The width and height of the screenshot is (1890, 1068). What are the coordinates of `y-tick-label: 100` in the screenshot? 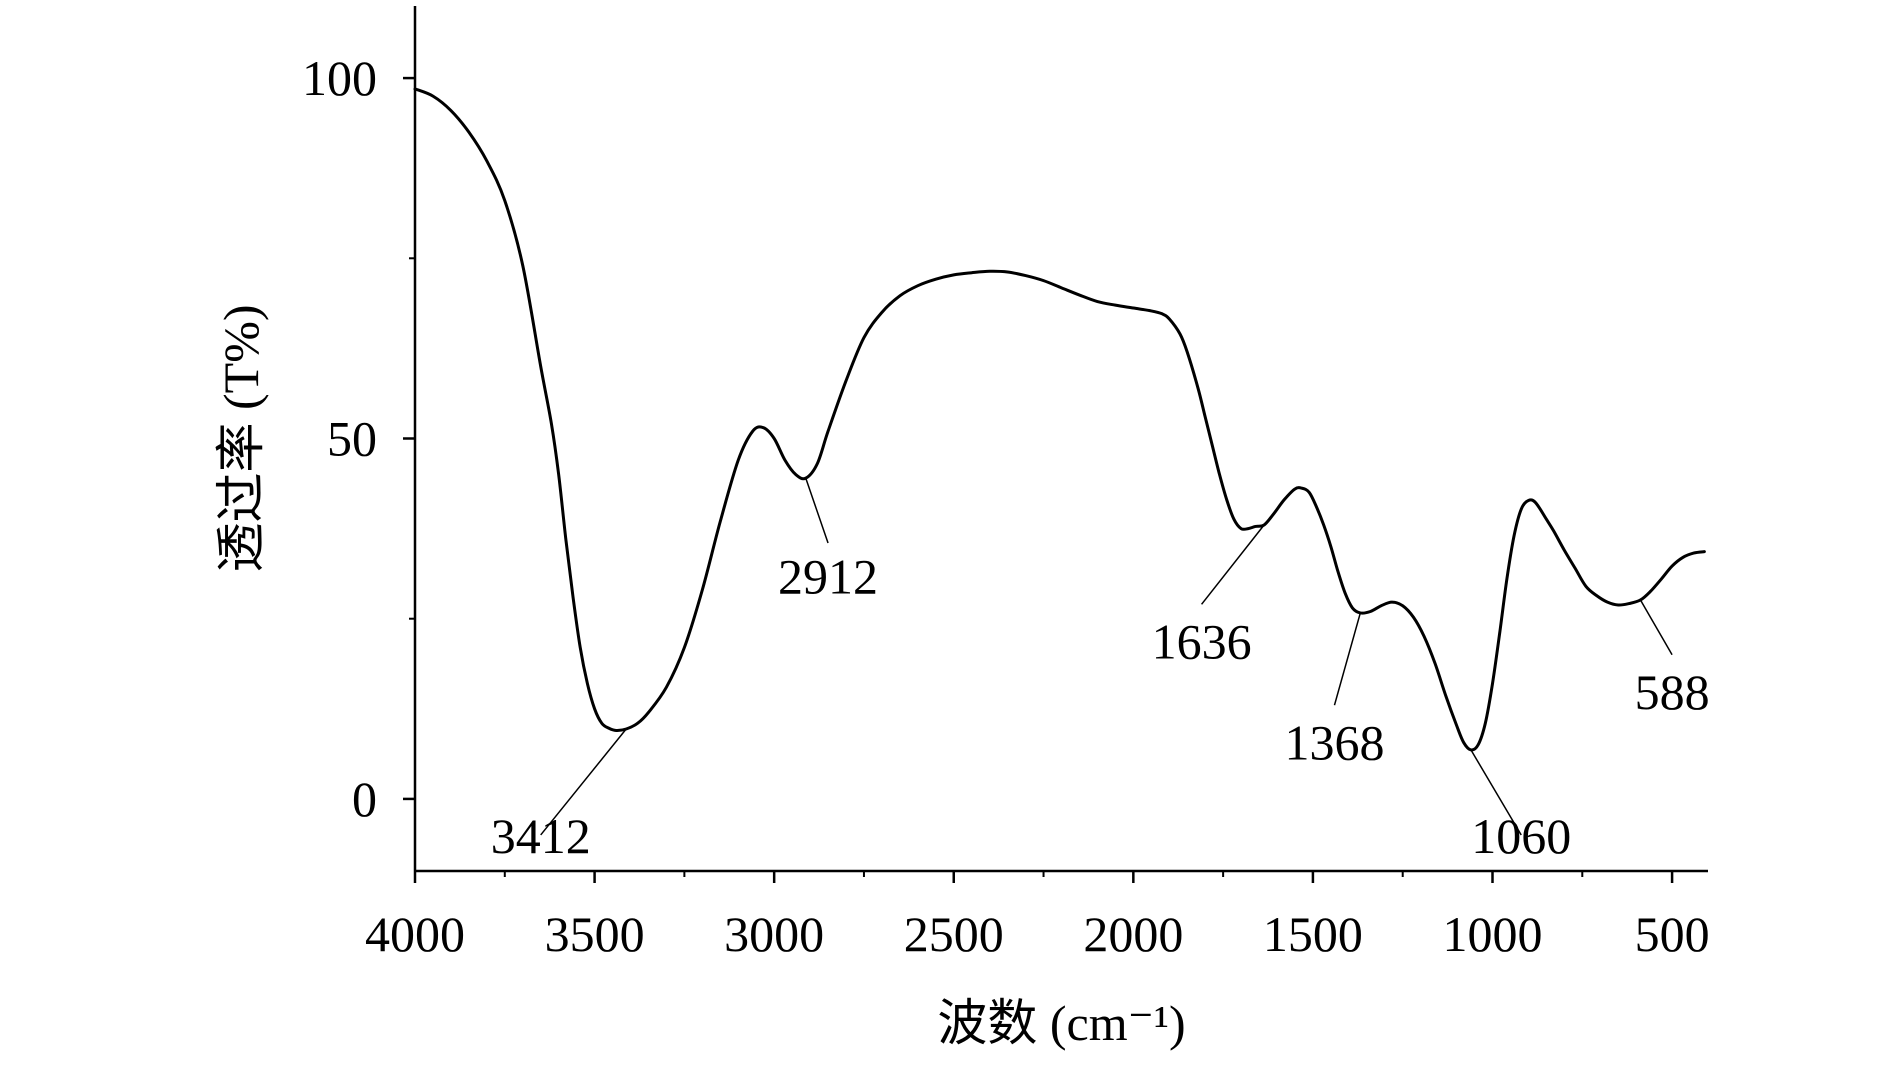 It's located at (339, 78).